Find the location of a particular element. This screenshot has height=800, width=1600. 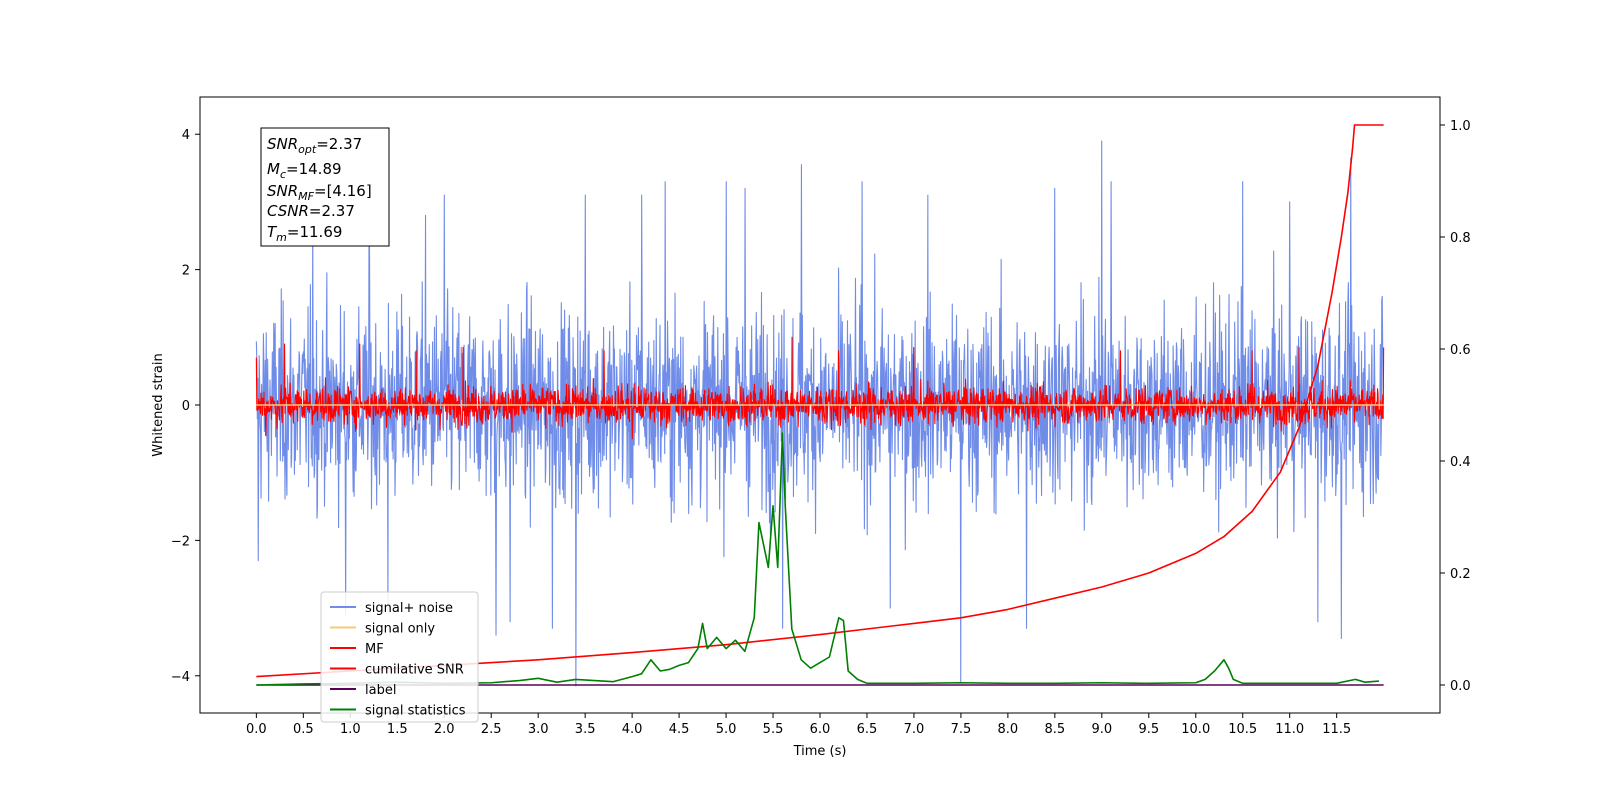

y-tick-label: 0 is located at coordinates (186, 406).